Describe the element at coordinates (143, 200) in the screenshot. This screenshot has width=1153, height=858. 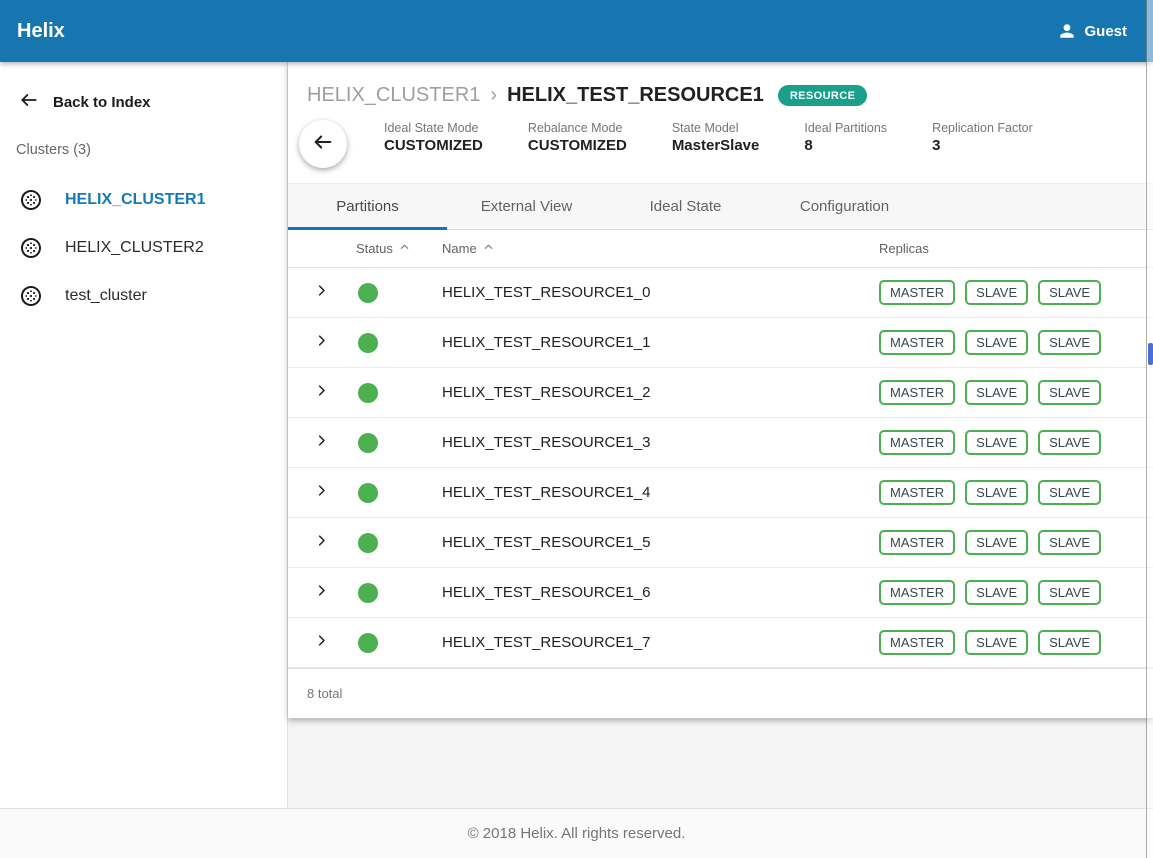
I see `sidebar-item-cluster: HELIX_CLUSTER1` at that location.